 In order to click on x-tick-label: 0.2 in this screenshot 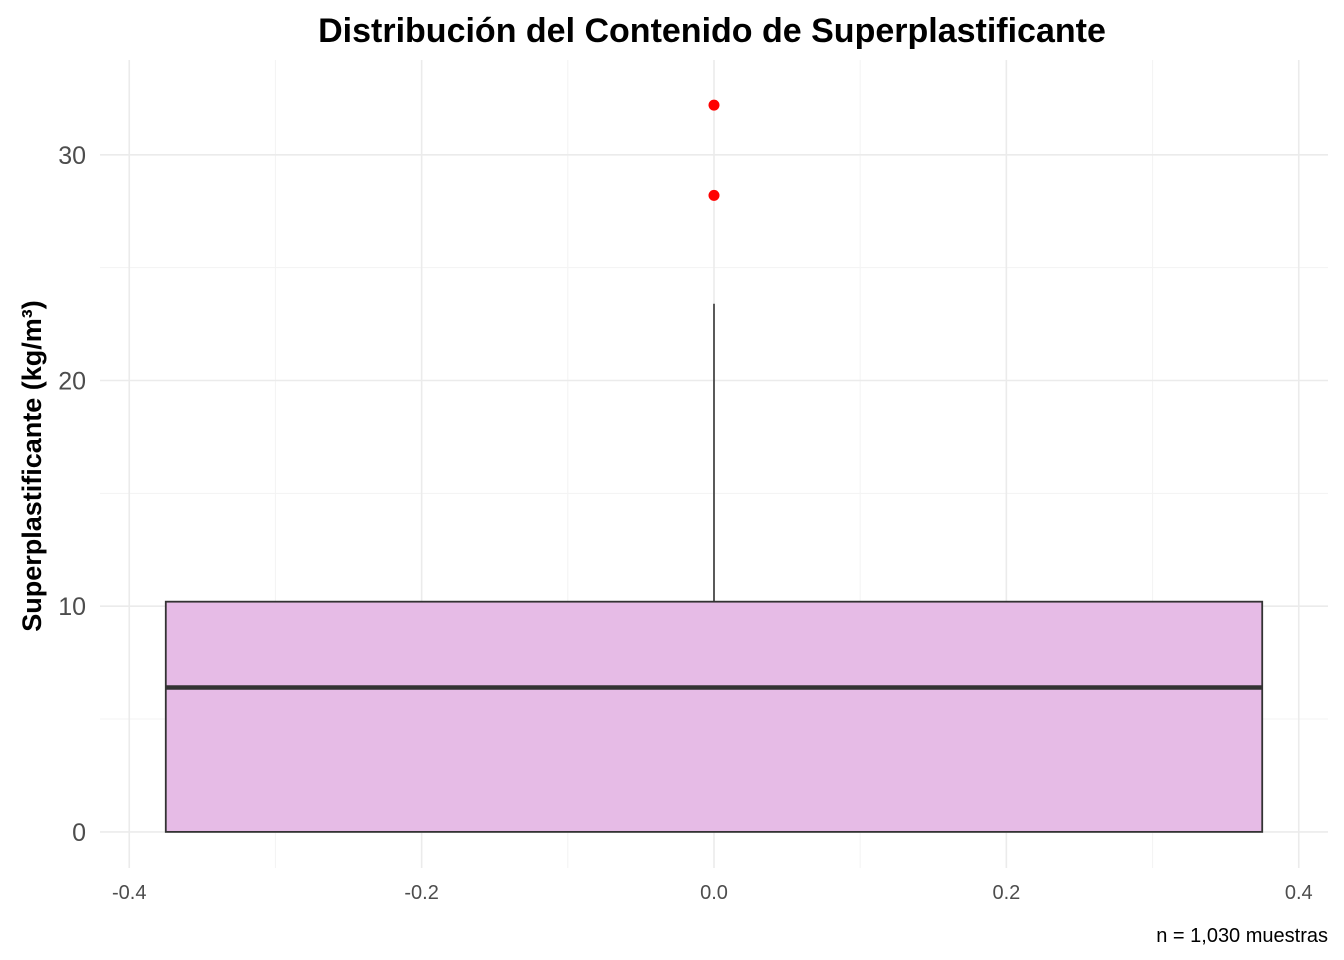, I will do `click(1006, 893)`.